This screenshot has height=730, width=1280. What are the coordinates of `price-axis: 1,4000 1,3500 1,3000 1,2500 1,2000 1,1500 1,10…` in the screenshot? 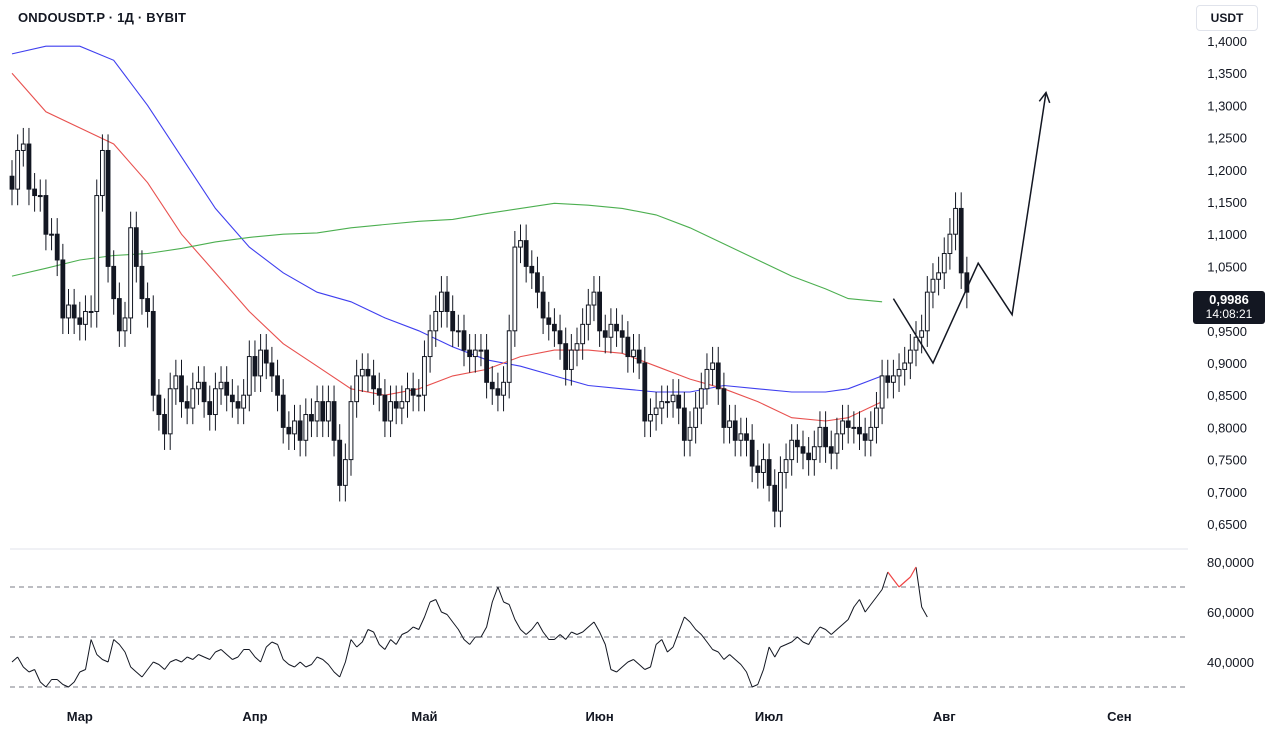 It's located at (1227, 283).